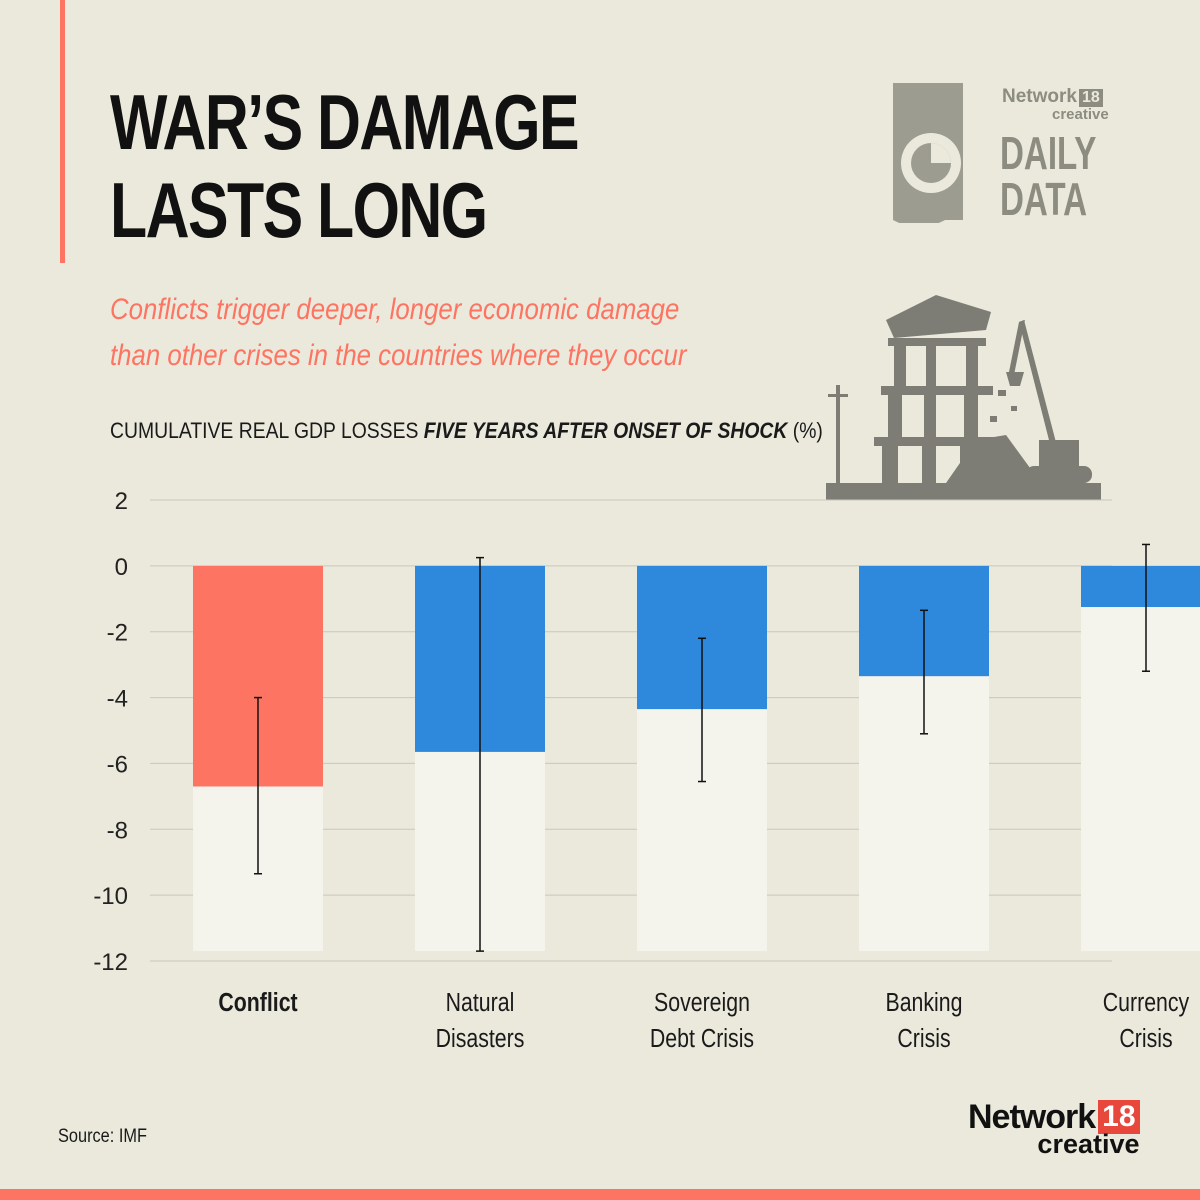  Describe the element at coordinates (117, 764) in the screenshot. I see `y-tick-label: -6` at that location.